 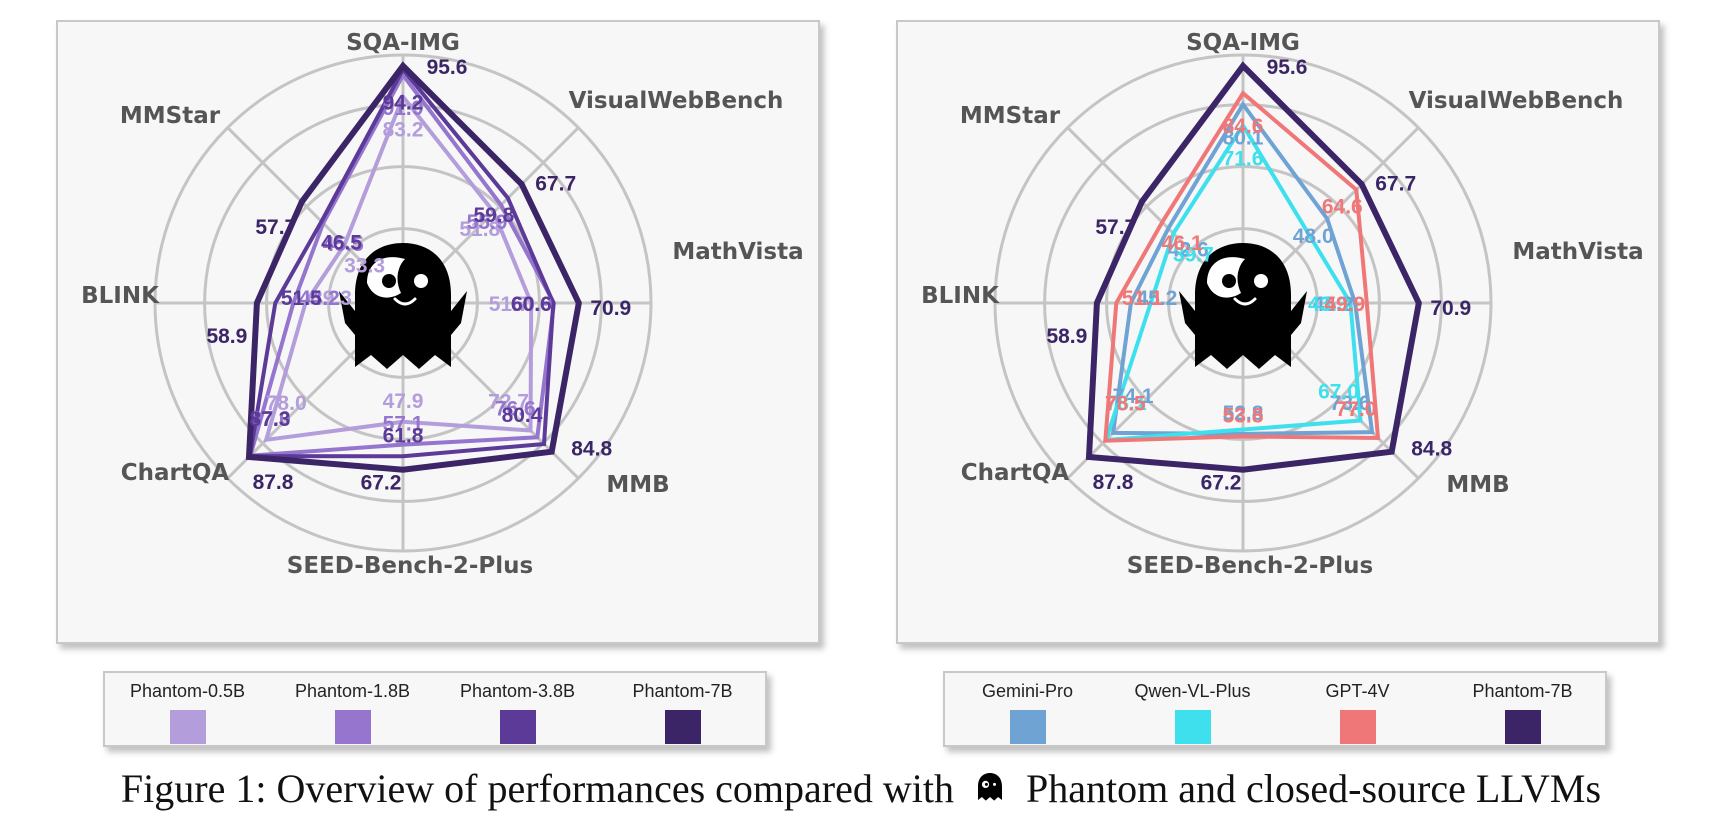 What do you see at coordinates (403, 130) in the screenshot?
I see `value-label: 83.2` at bounding box center [403, 130].